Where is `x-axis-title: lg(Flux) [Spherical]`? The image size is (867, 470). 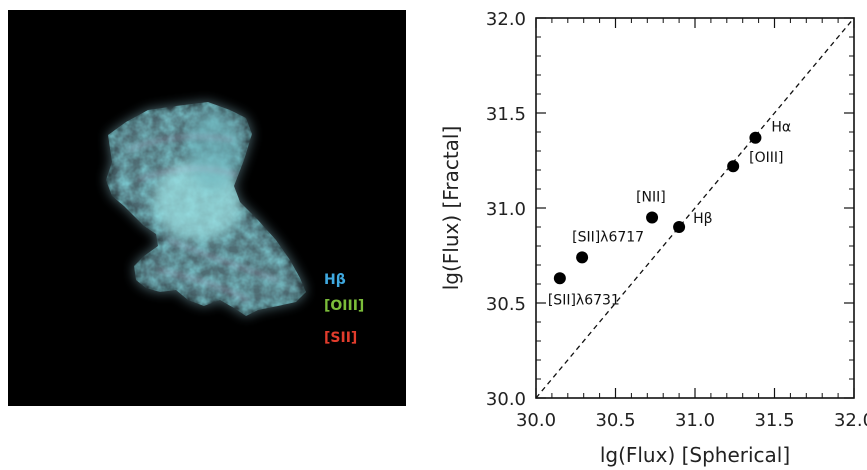 x-axis-title: lg(Flux) [Spherical] is located at coordinates (695, 455).